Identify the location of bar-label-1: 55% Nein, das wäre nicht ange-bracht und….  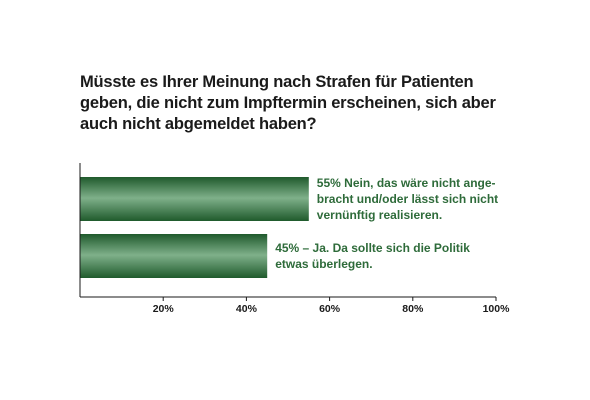
(407, 199).